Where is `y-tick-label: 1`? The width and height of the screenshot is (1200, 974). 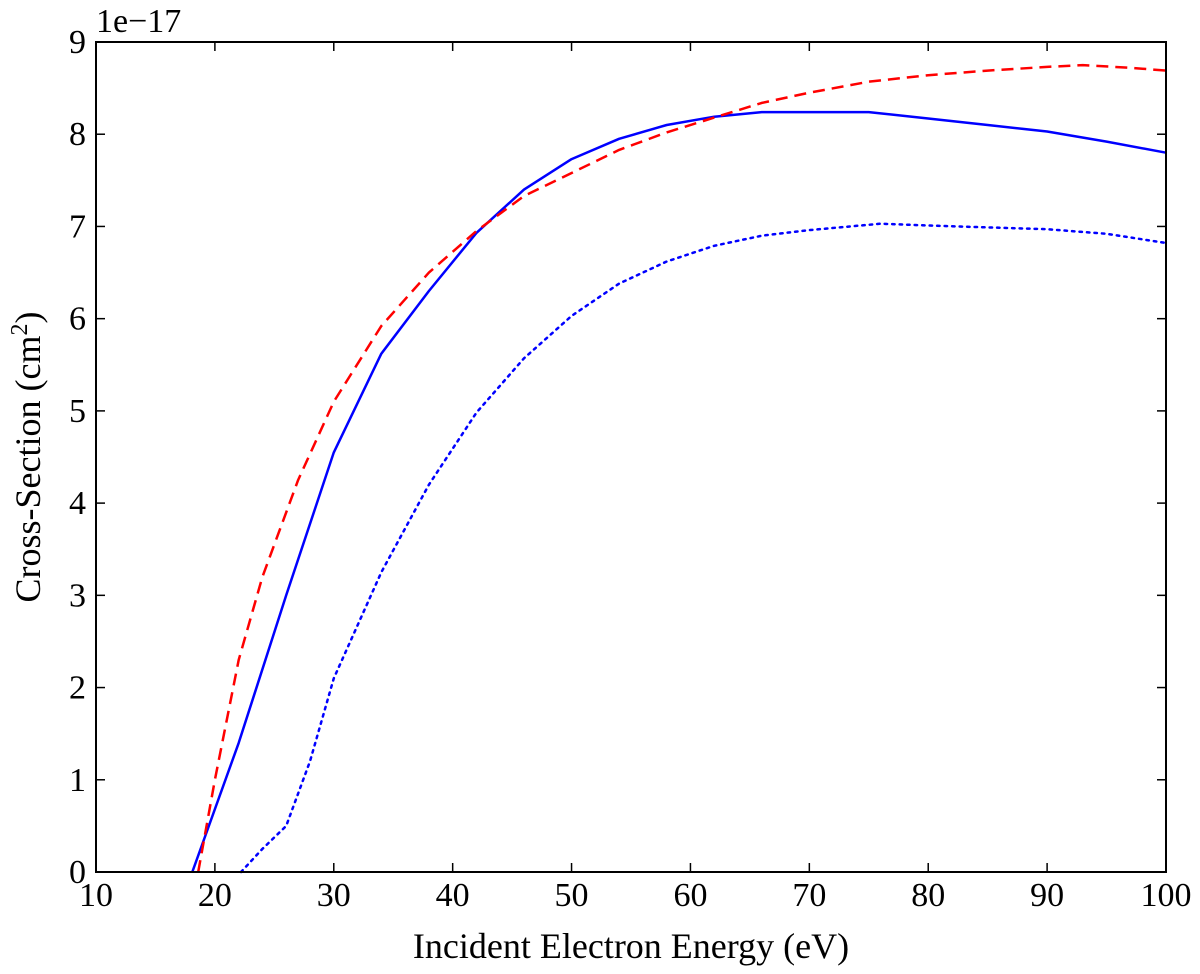
y-tick-label: 1 is located at coordinates (77, 780).